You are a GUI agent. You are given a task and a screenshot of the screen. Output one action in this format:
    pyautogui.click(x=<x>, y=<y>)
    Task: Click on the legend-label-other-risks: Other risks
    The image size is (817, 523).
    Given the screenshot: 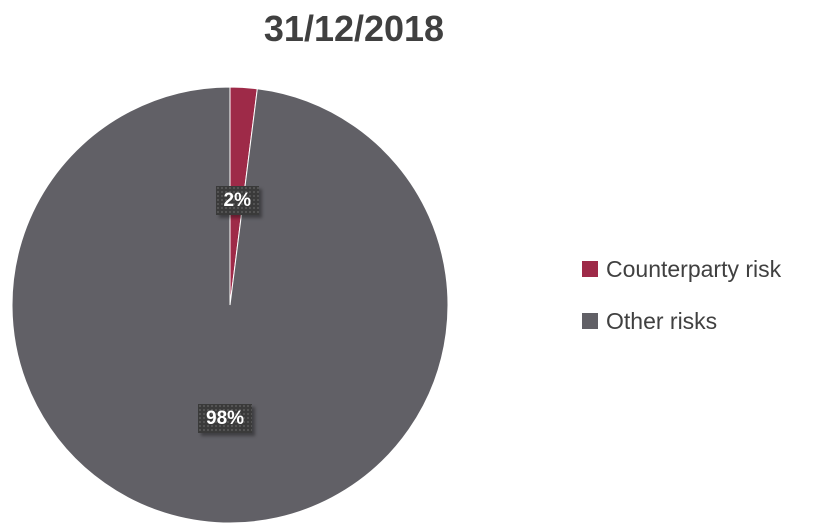 What is the action you would take?
    pyautogui.click(x=662, y=320)
    